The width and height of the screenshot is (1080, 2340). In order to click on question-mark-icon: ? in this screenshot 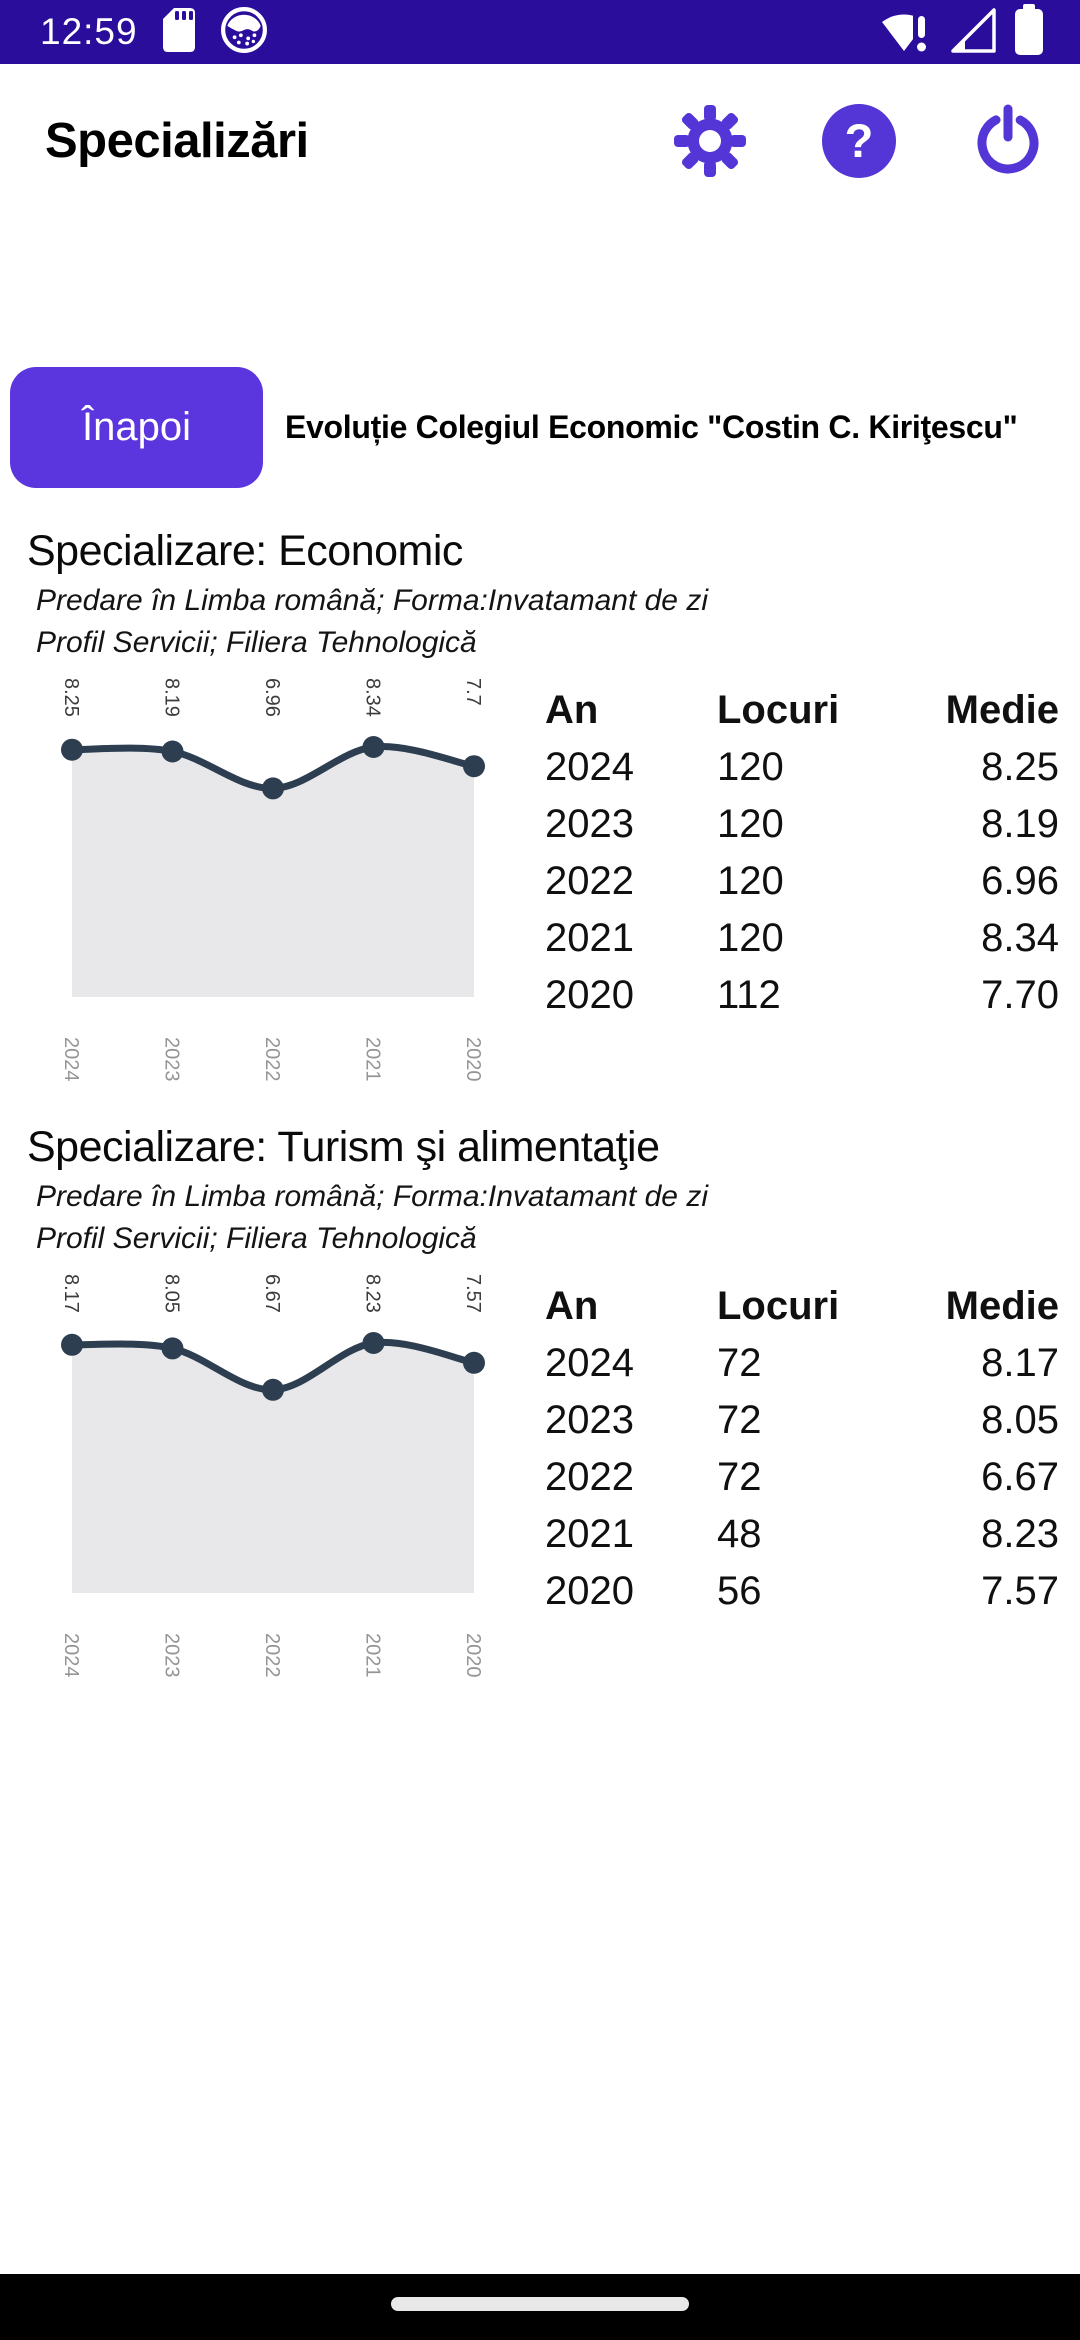, I will do `click(859, 141)`.